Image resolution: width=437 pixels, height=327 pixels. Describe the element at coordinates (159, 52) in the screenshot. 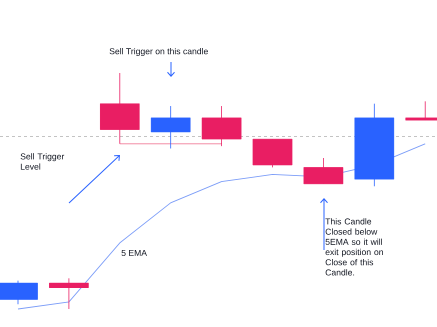

I see `text: Sell Trigger on this candle` at that location.